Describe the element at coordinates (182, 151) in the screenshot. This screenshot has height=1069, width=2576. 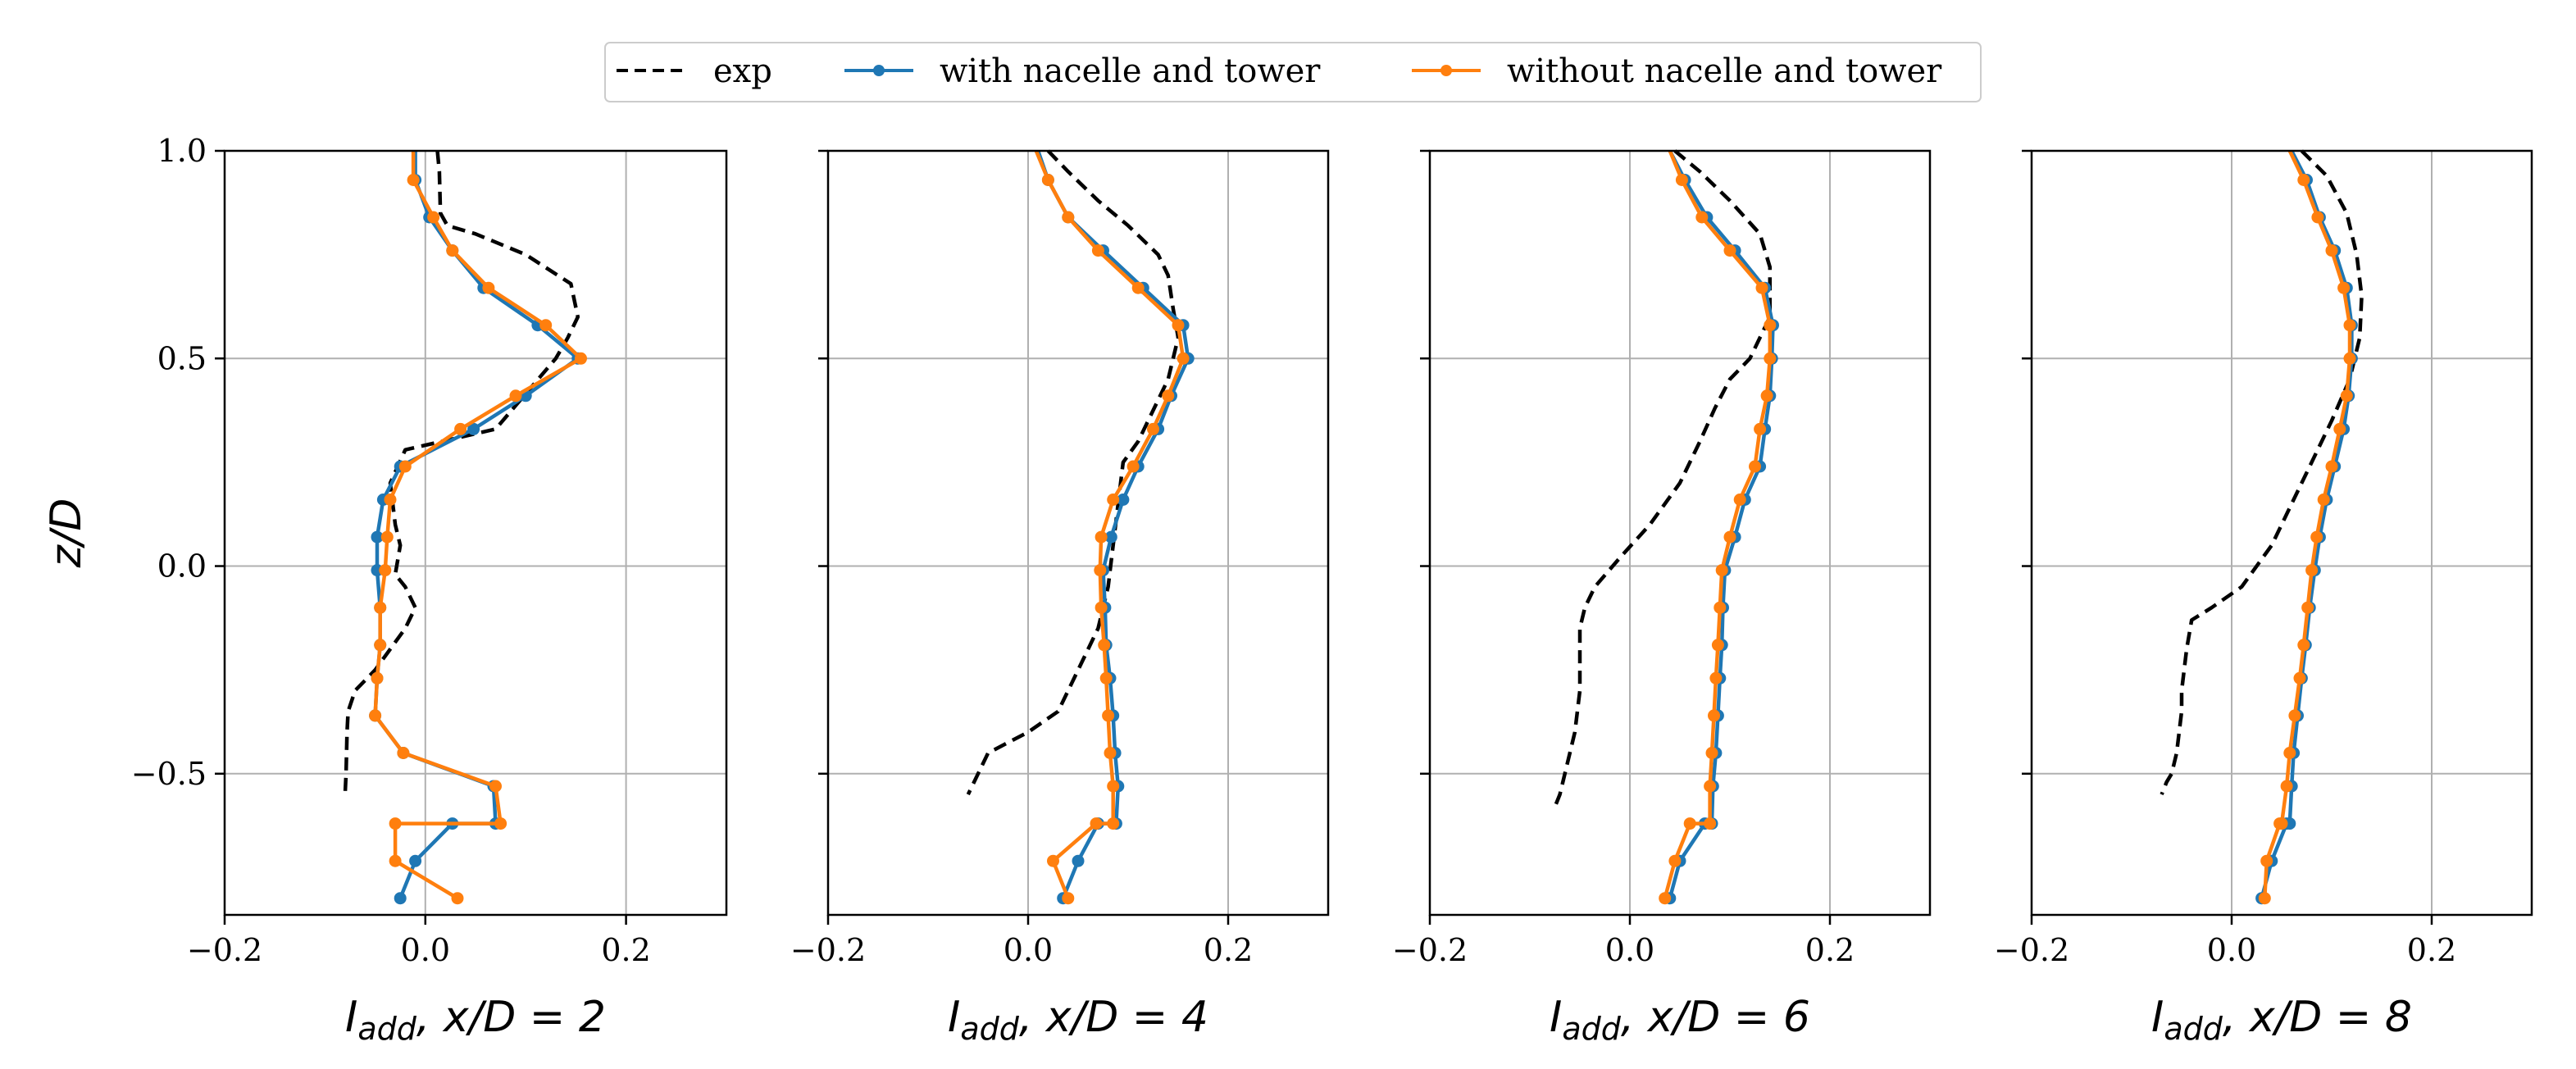
I see `y-tick-label: 1.0` at that location.